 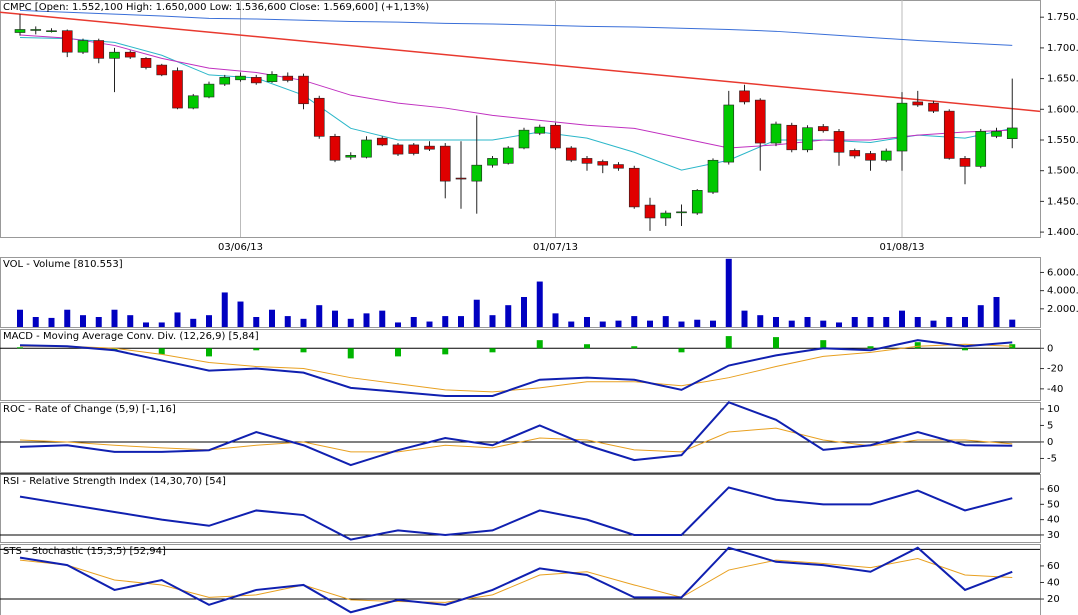 What do you see at coordinates (63, 264) in the screenshot?
I see `panel-title: VOL - Volume [810.553]` at bounding box center [63, 264].